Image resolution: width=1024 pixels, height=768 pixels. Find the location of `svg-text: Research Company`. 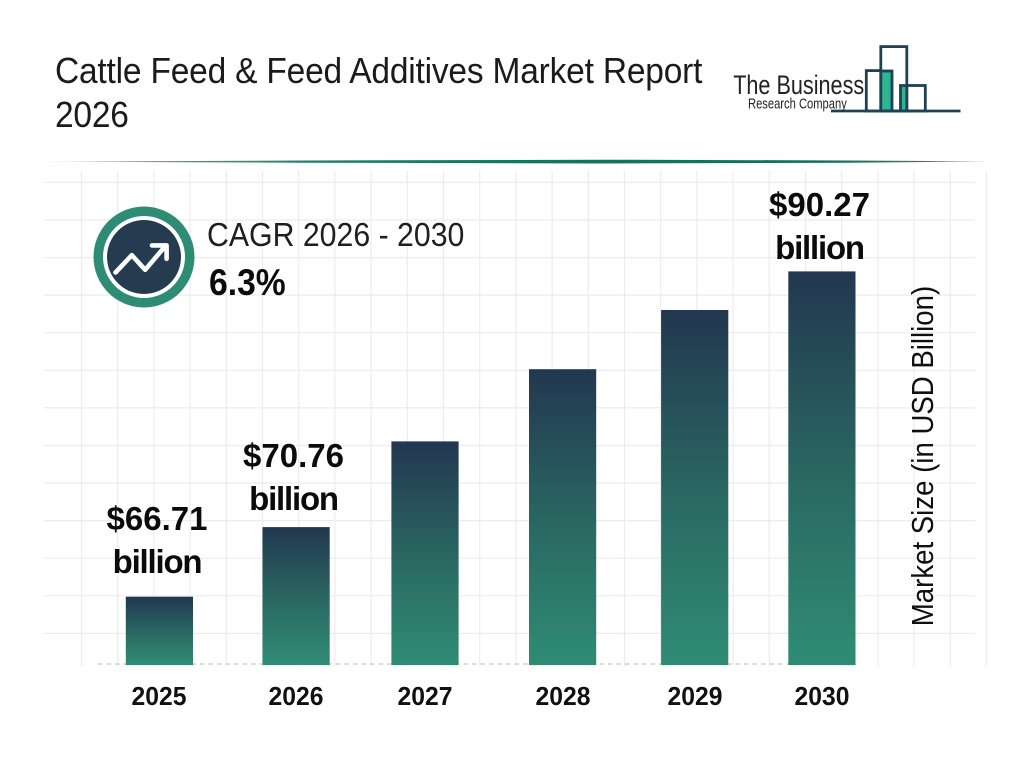

svg-text: Research Company is located at coordinates (797, 103).